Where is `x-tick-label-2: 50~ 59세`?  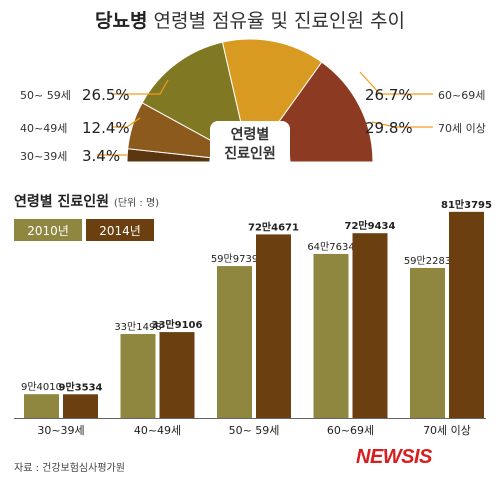 x-tick-label-2: 50~ 59세 is located at coordinates (254, 430).